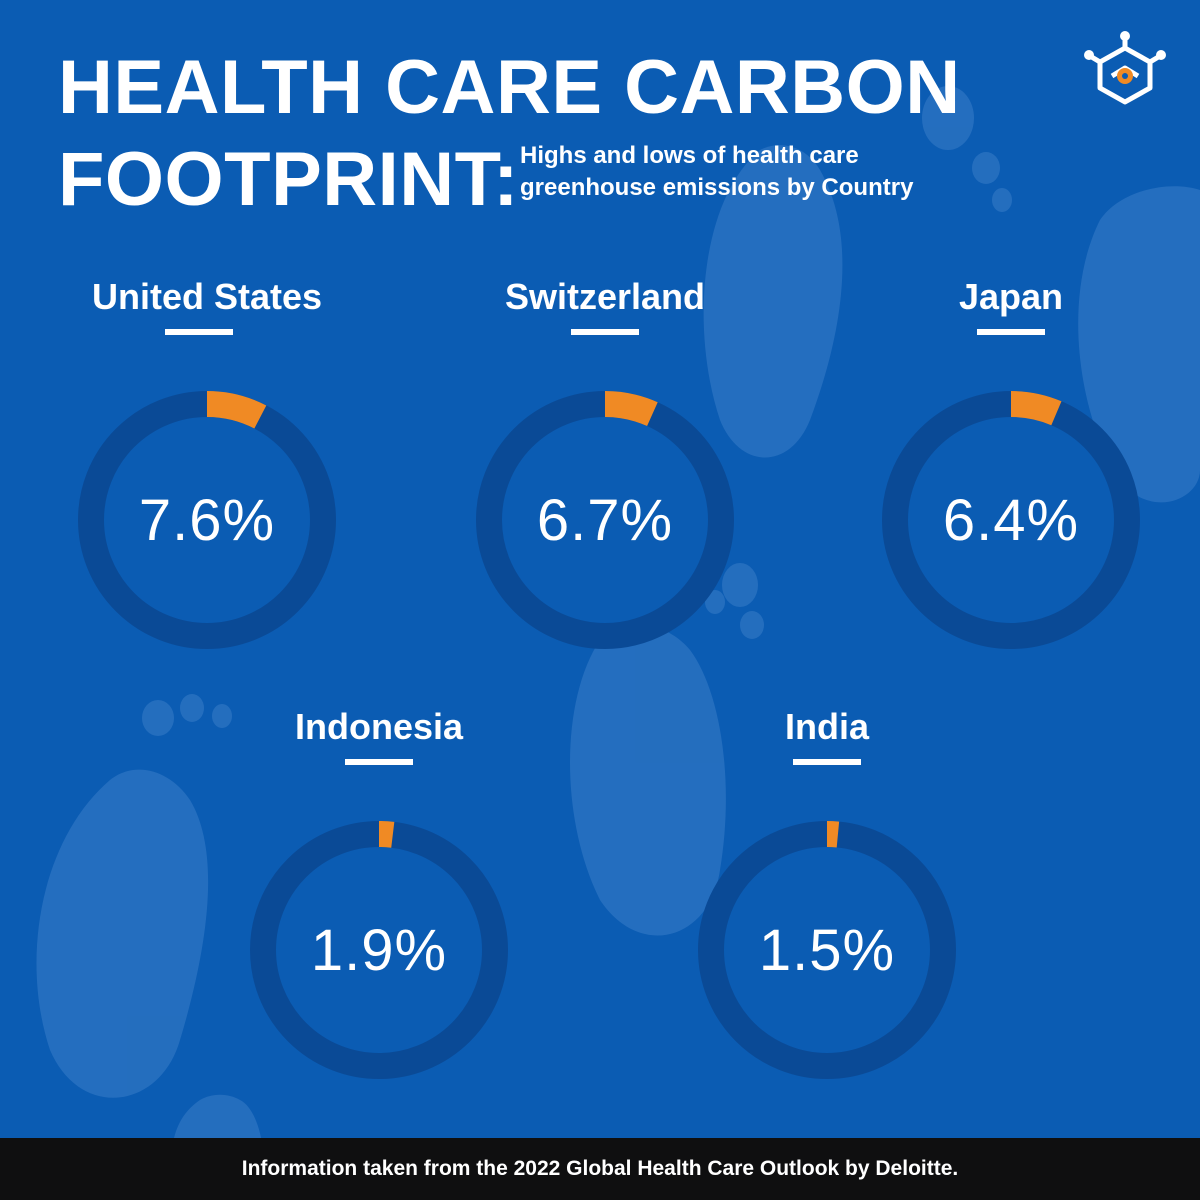 The width and height of the screenshot is (1200, 1200). I want to click on value-label: 1.9%, so click(379, 950).